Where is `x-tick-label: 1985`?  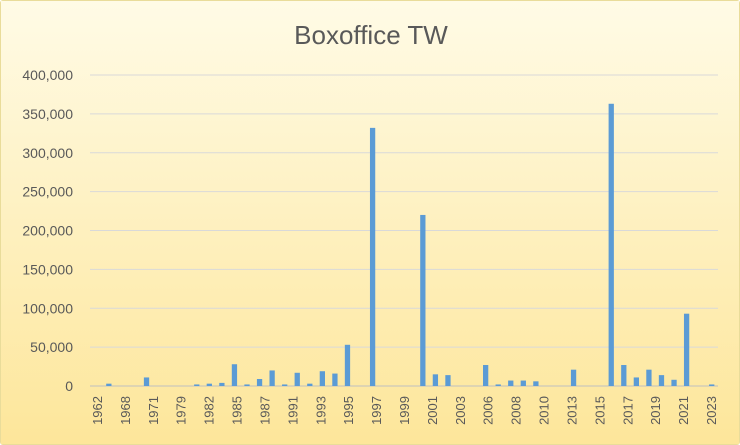
x-tick-label: 1985 is located at coordinates (237, 410).